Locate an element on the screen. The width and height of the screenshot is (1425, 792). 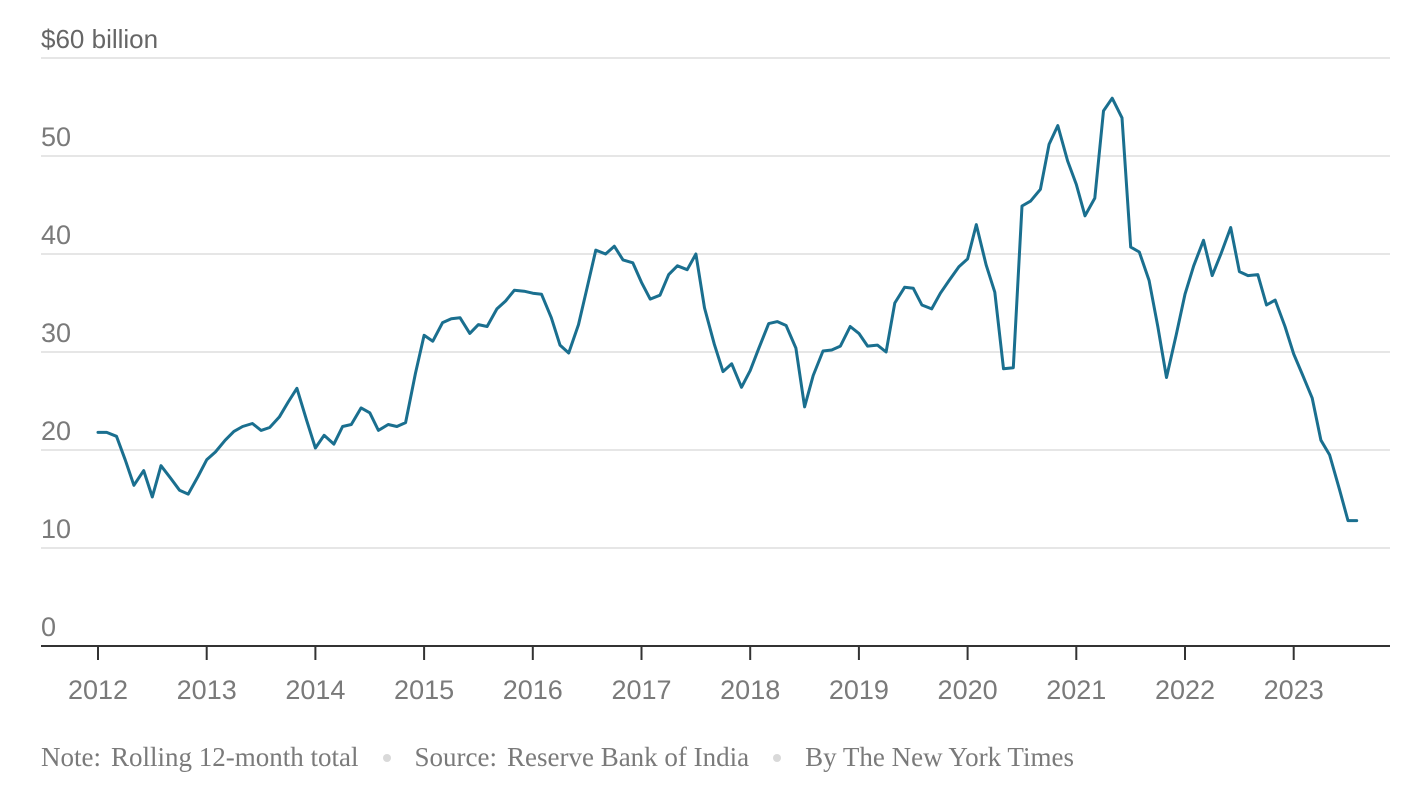
x-tick-label: 2019 is located at coordinates (859, 690).